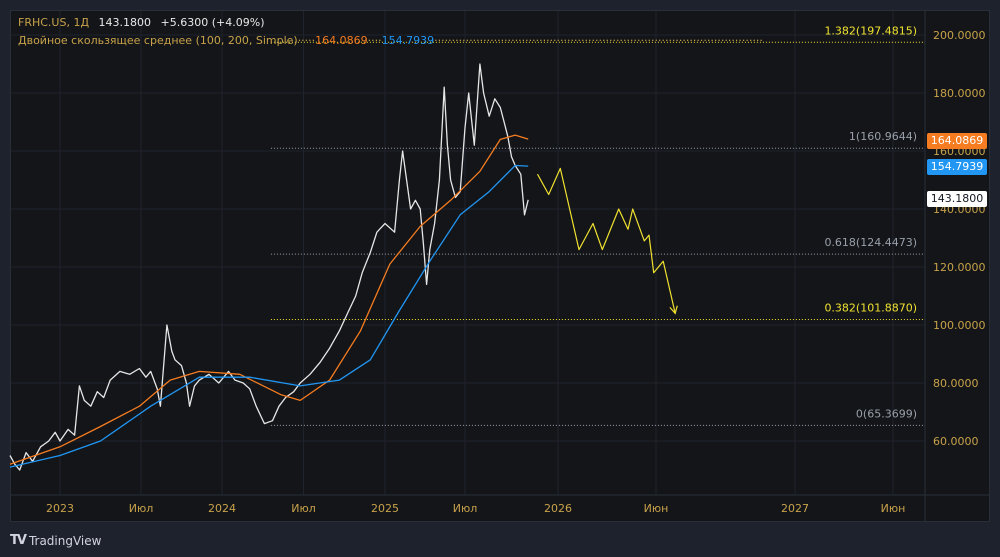 Image resolution: width=1000 pixels, height=557 pixels. I want to click on projection-line, so click(606, 240).